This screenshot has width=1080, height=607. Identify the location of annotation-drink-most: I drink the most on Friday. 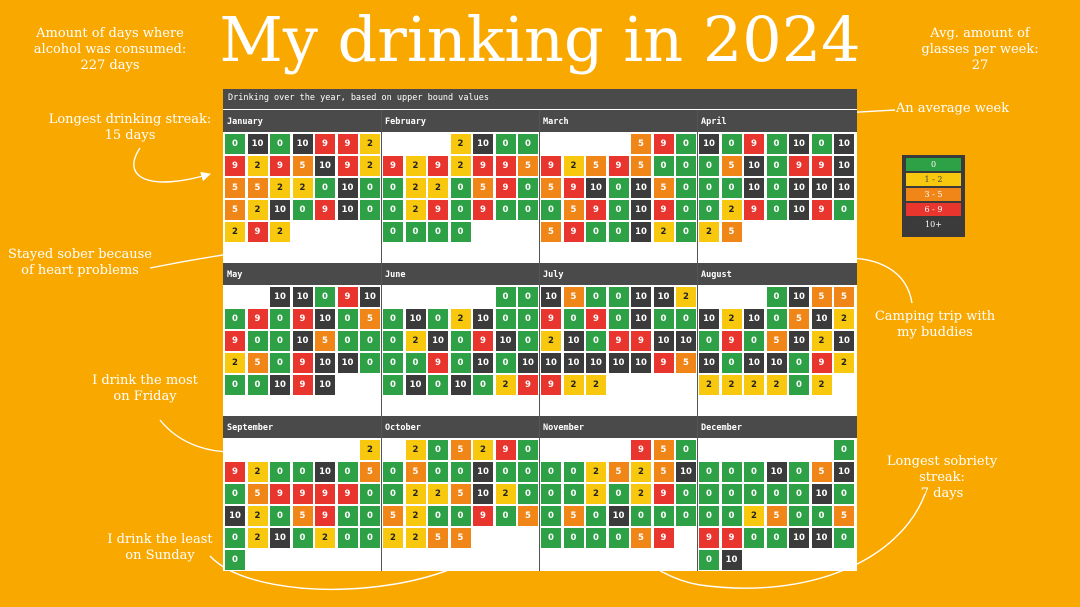
(145, 389).